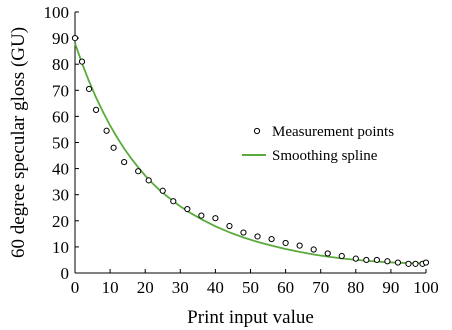 Image resolution: width=452 pixels, height=330 pixels. Describe the element at coordinates (180, 287) in the screenshot. I see `x-tick-label: 30` at that location.